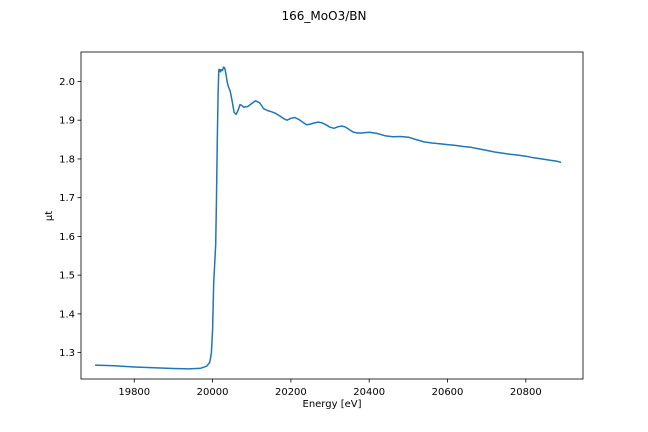 This screenshot has width=648, height=432. Describe the element at coordinates (291, 392) in the screenshot. I see `x-tick-label: 20200` at that location.